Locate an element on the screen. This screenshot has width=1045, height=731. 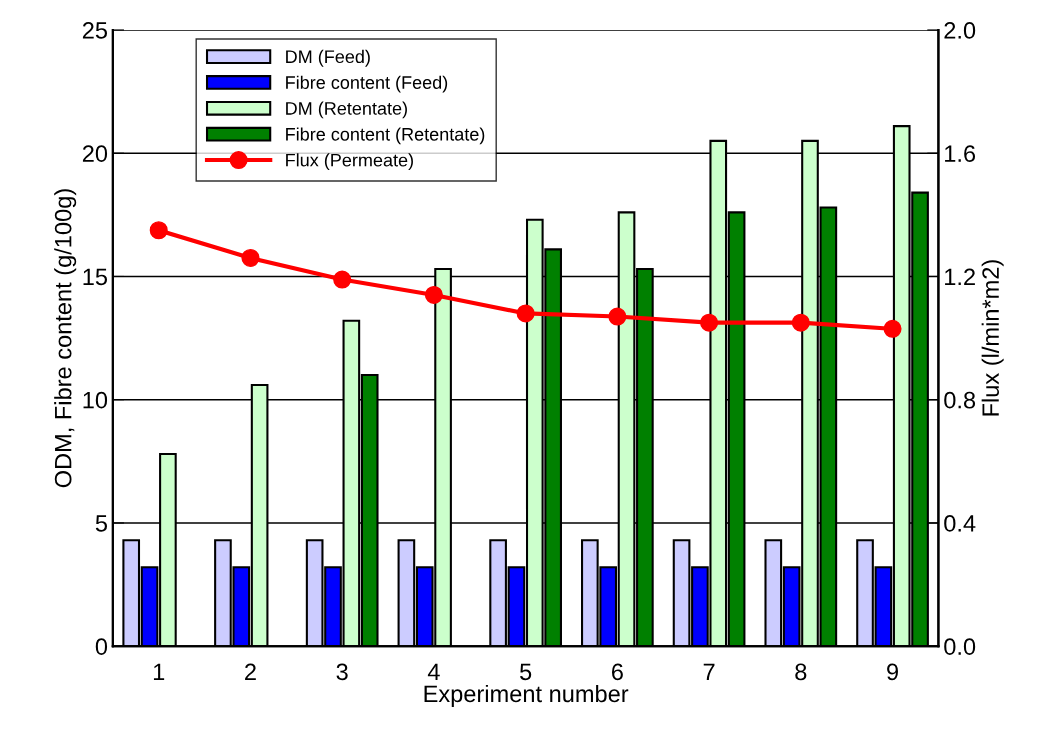
y-tick-label: 10 is located at coordinates (95, 400).